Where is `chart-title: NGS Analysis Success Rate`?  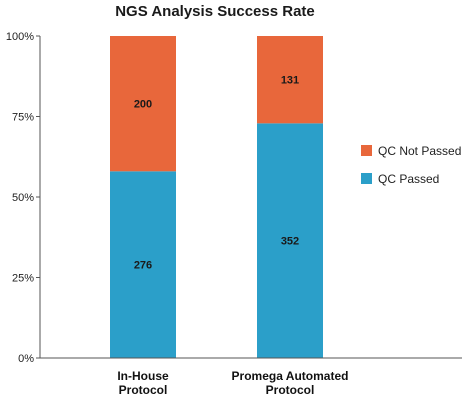 chart-title: NGS Analysis Success Rate is located at coordinates (215, 11).